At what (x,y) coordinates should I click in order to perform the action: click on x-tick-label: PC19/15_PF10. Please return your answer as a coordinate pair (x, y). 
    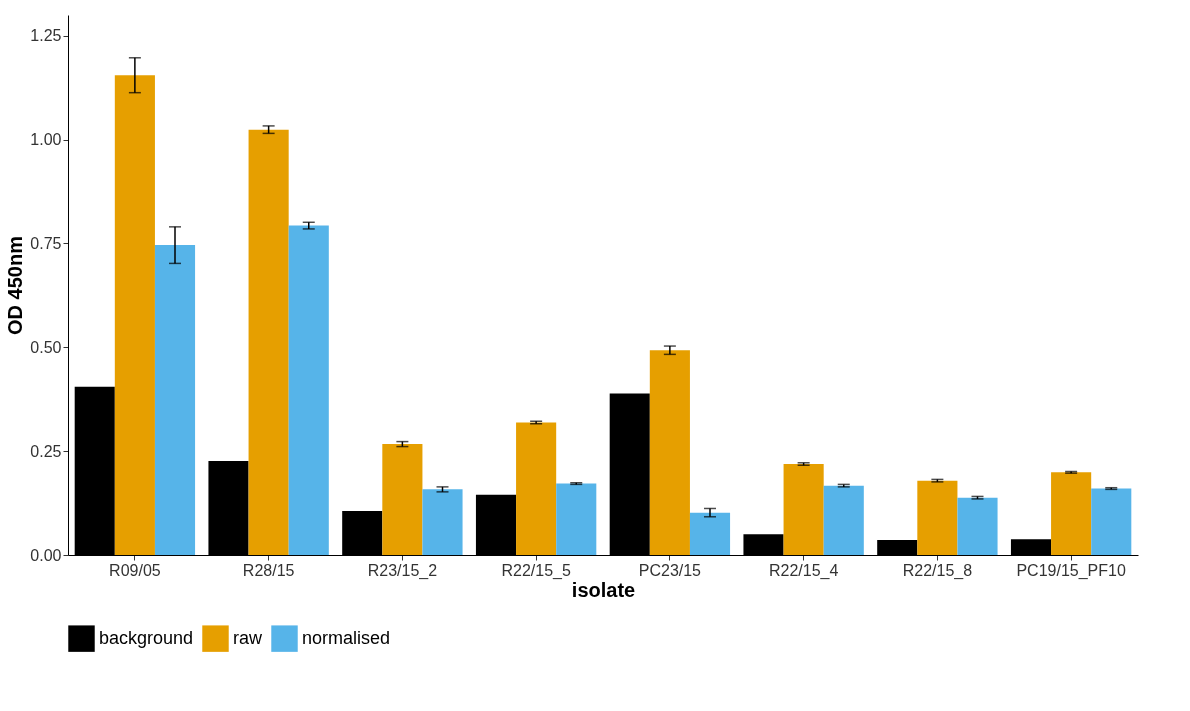
    Looking at the image, I should click on (1071, 570).